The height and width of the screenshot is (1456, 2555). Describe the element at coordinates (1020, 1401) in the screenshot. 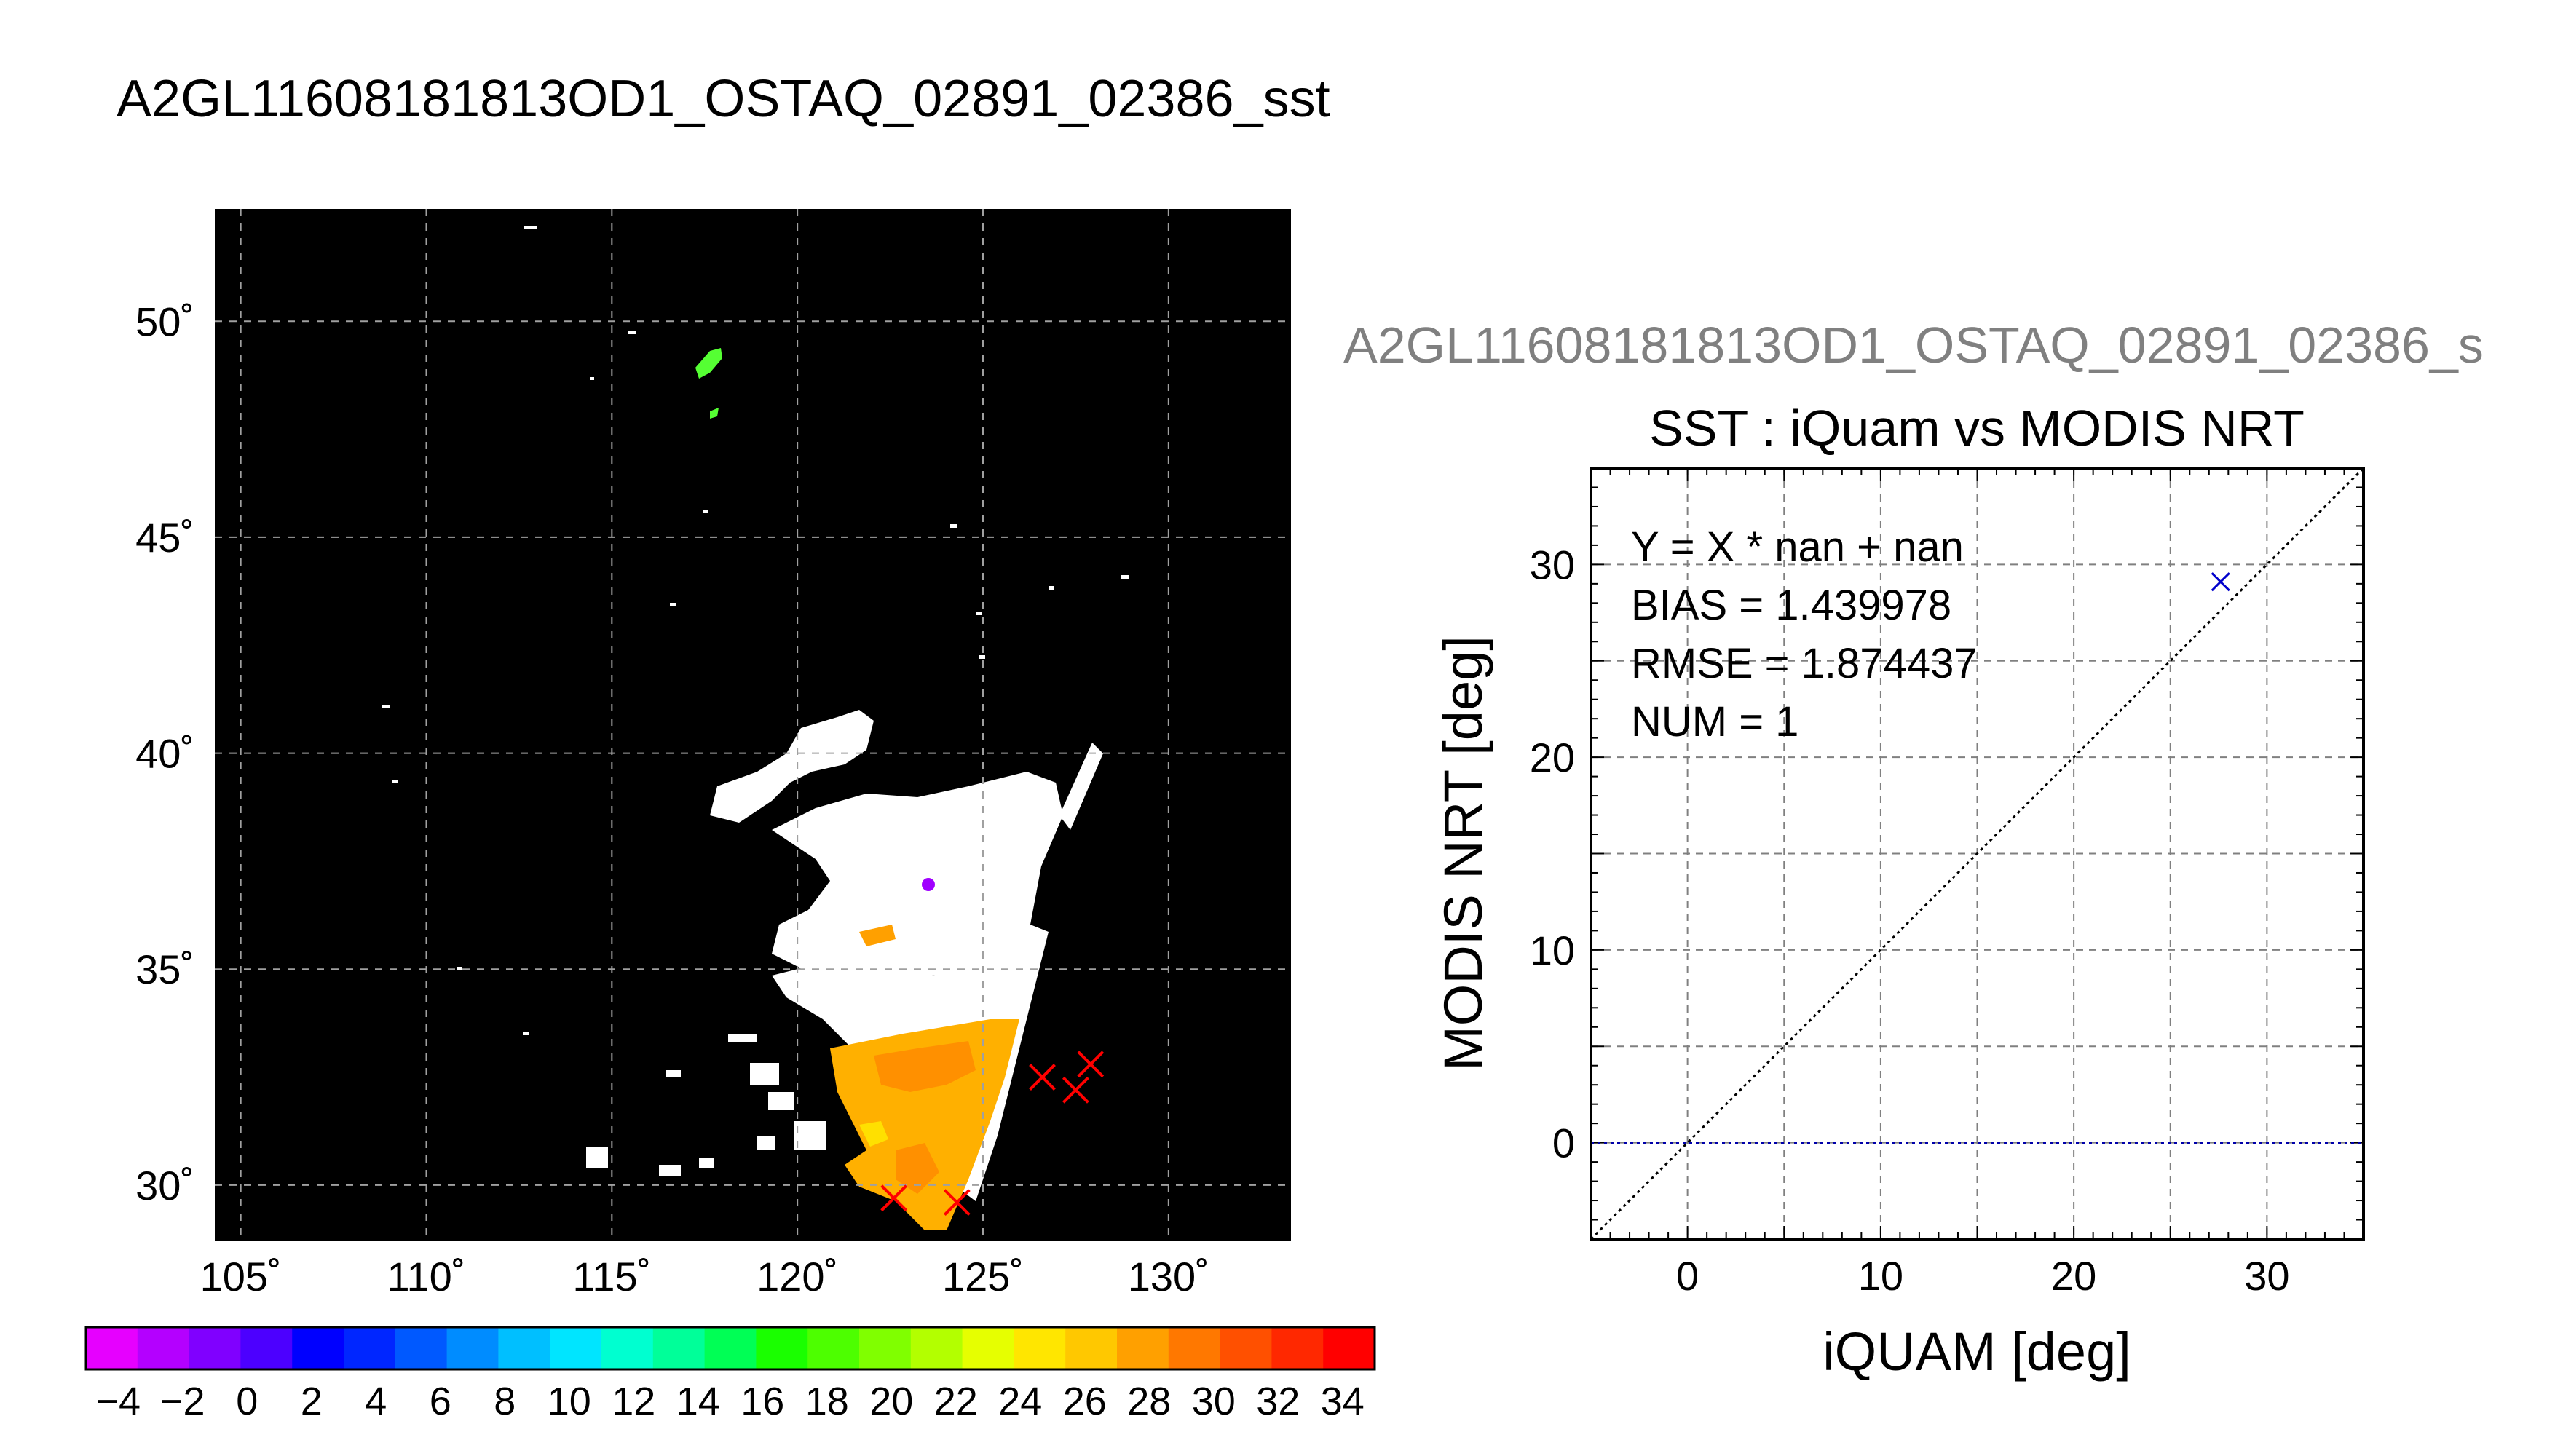

I see `colorbar-tick-label: 24` at that location.